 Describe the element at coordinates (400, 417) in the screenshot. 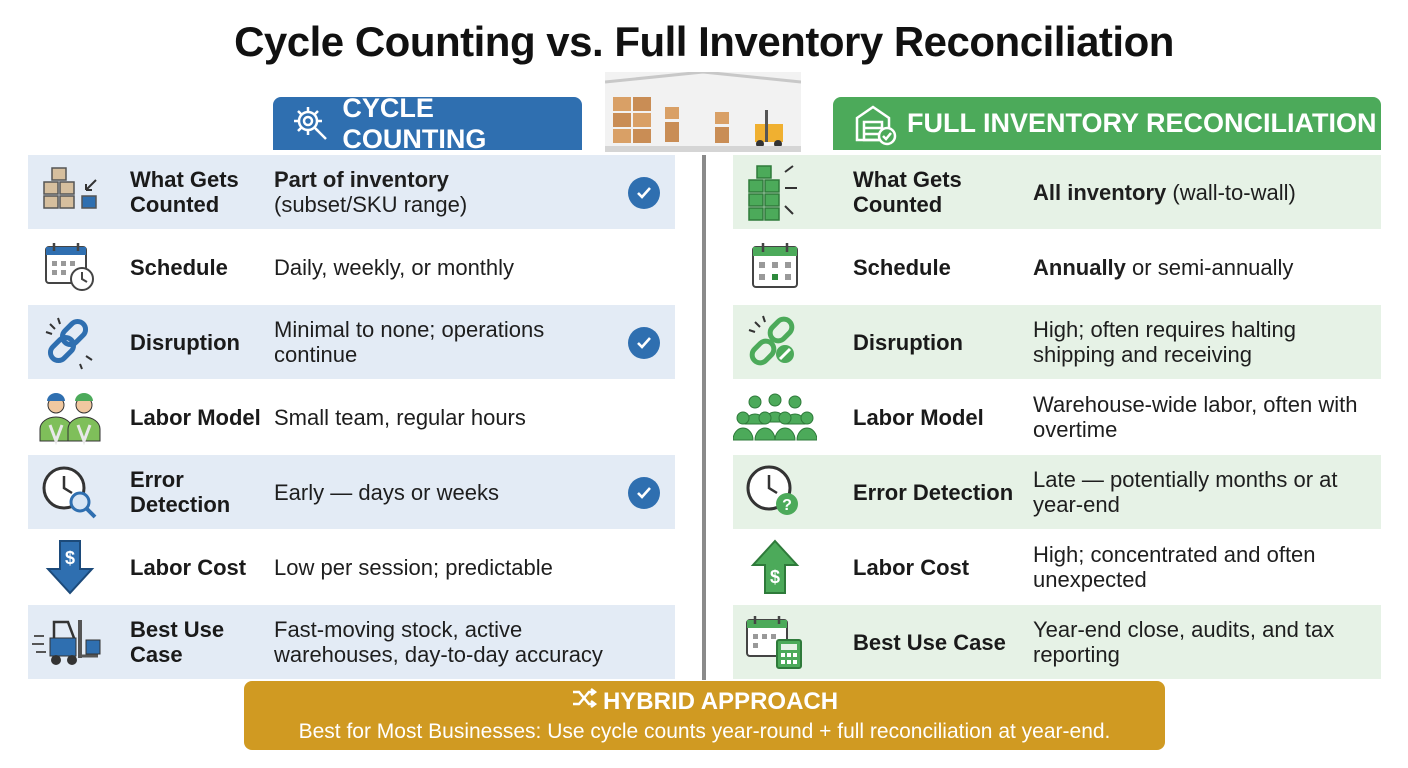

I see `row-value: Small team, regular hours` at that location.